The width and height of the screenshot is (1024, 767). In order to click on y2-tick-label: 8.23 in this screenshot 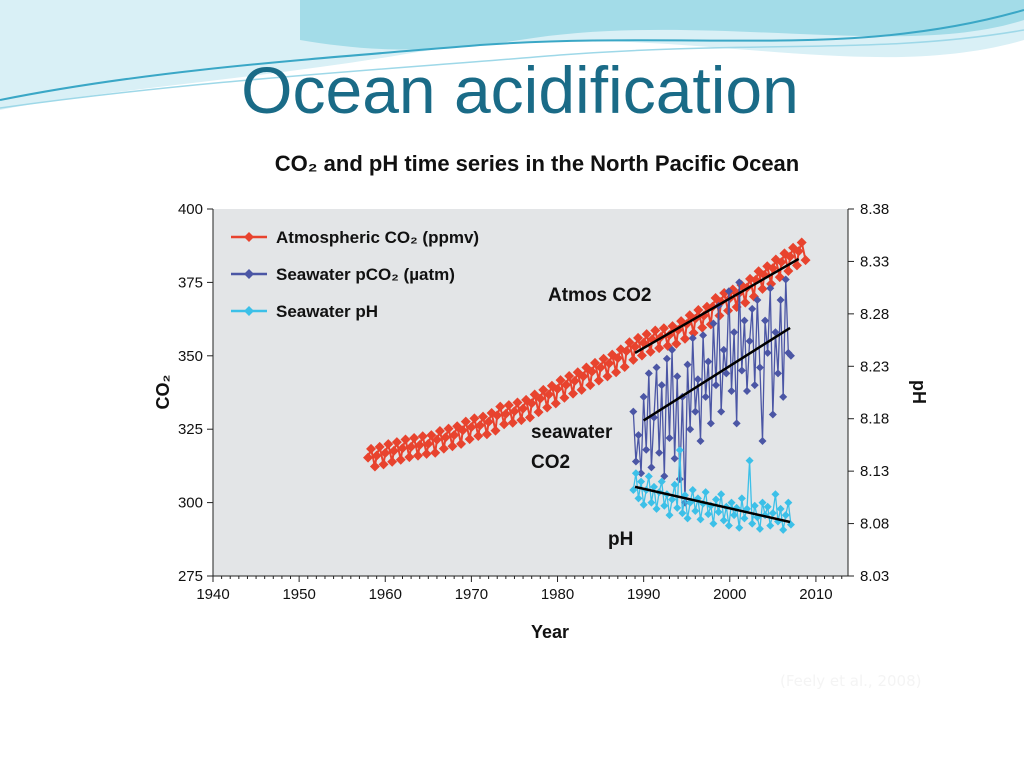, I will do `click(874, 366)`.